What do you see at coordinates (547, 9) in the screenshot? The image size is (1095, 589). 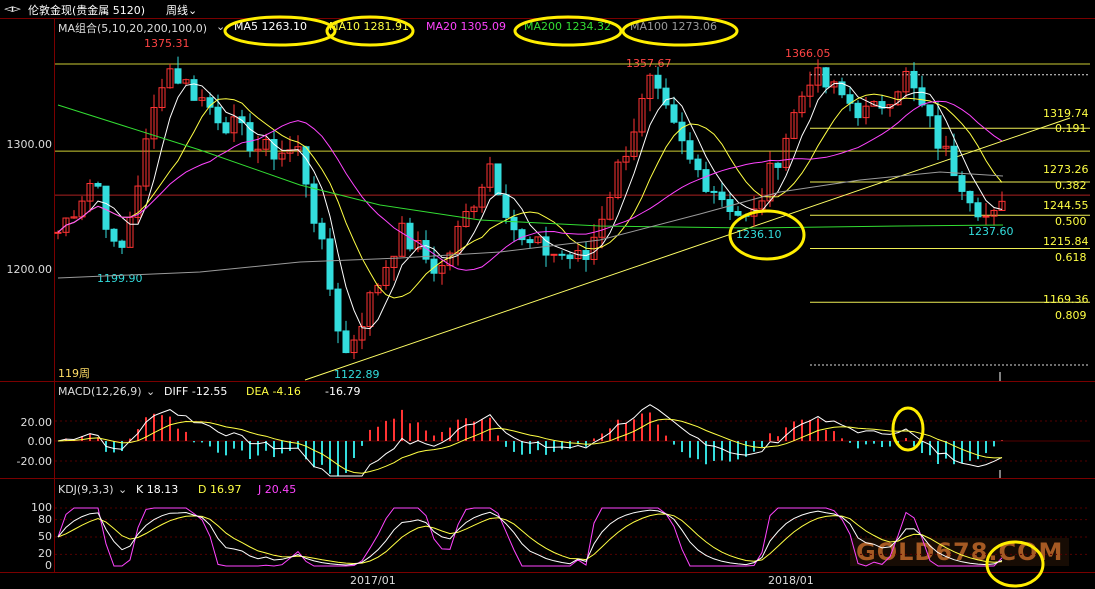 I see `top-bar: ◅▻ 伦敦金现(贵金属 5120) 周线⌄` at bounding box center [547, 9].